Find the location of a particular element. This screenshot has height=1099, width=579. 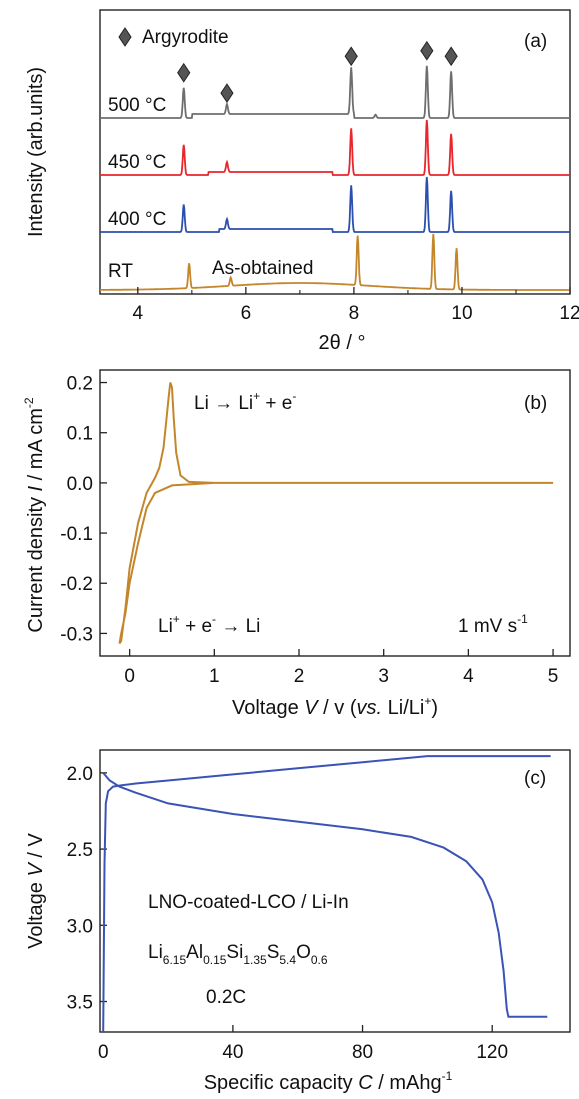

y-tick-label: 0.0 is located at coordinates (80, 484).